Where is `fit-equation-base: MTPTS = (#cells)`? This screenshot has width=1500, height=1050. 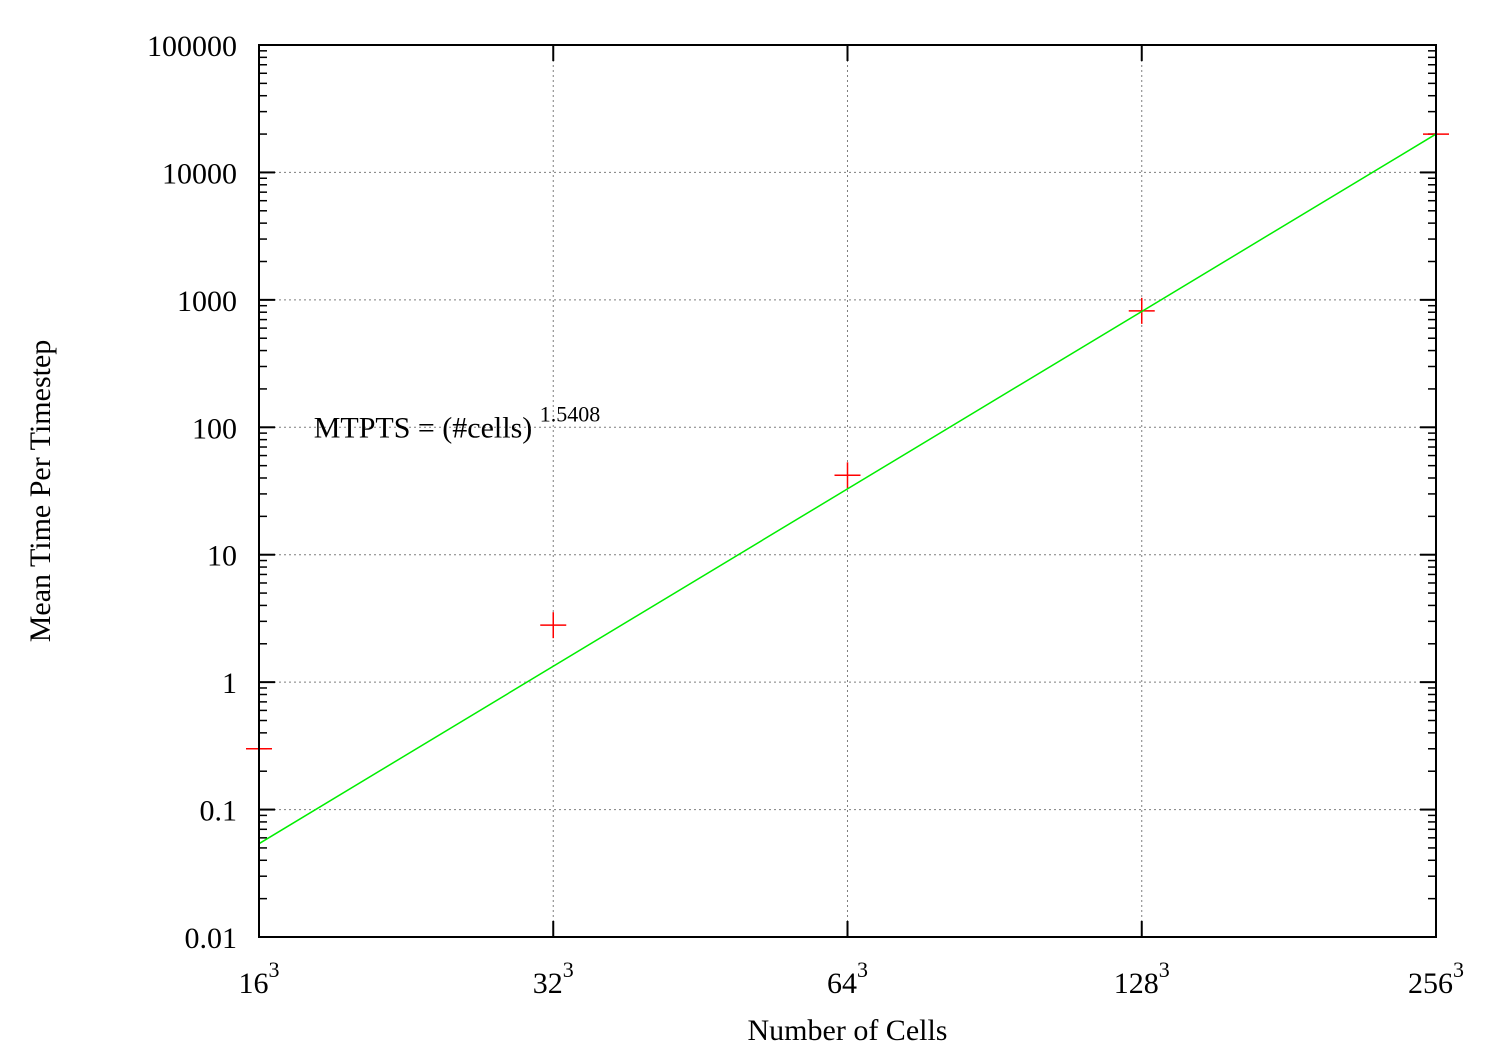 fit-equation-base: MTPTS = (#cells) is located at coordinates (423, 427).